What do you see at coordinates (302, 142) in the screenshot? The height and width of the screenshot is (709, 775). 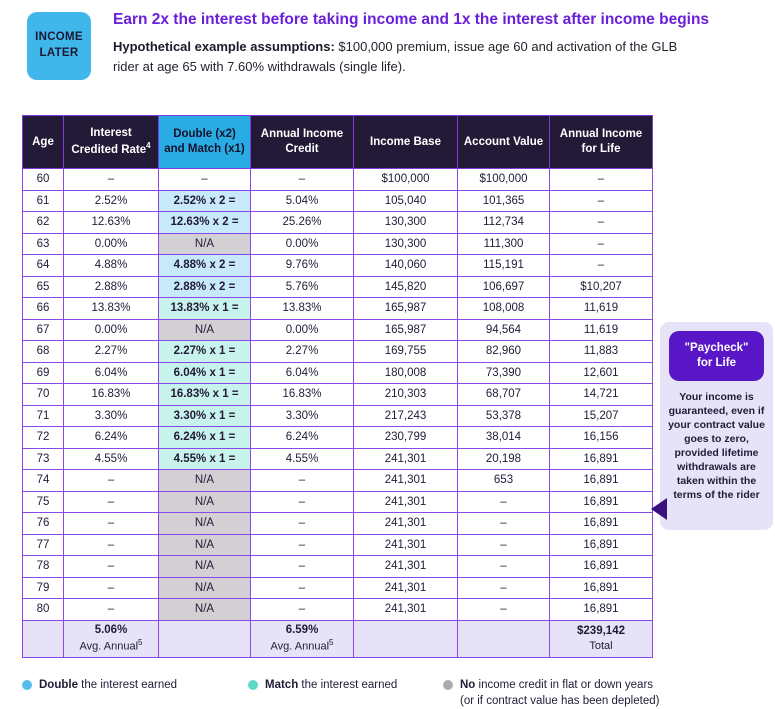 I see `column-header-annual-income-credit: Annual Income Credit` at bounding box center [302, 142].